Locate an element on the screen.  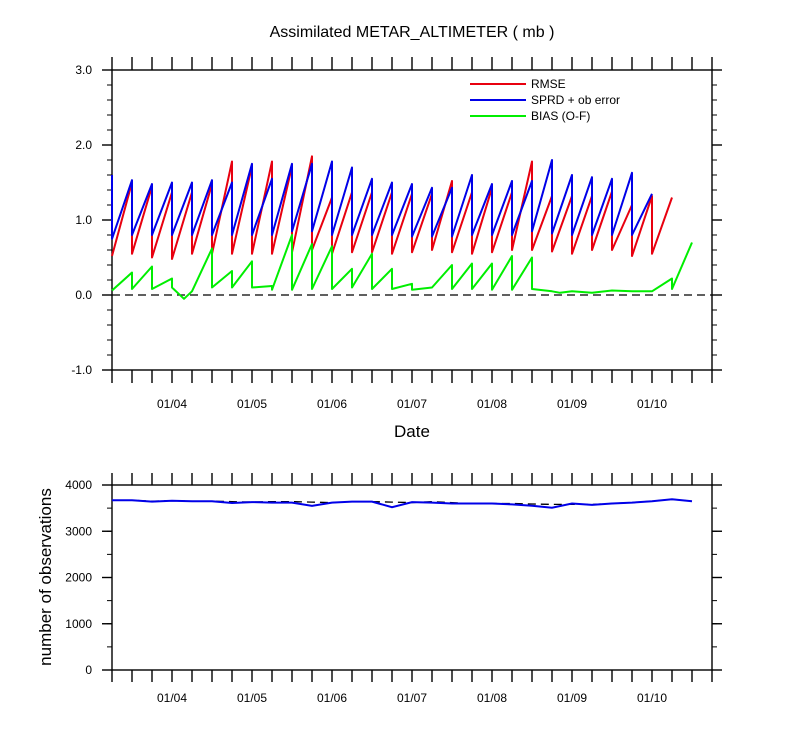
y-tick-label: 2.0 is located at coordinates (83, 145).